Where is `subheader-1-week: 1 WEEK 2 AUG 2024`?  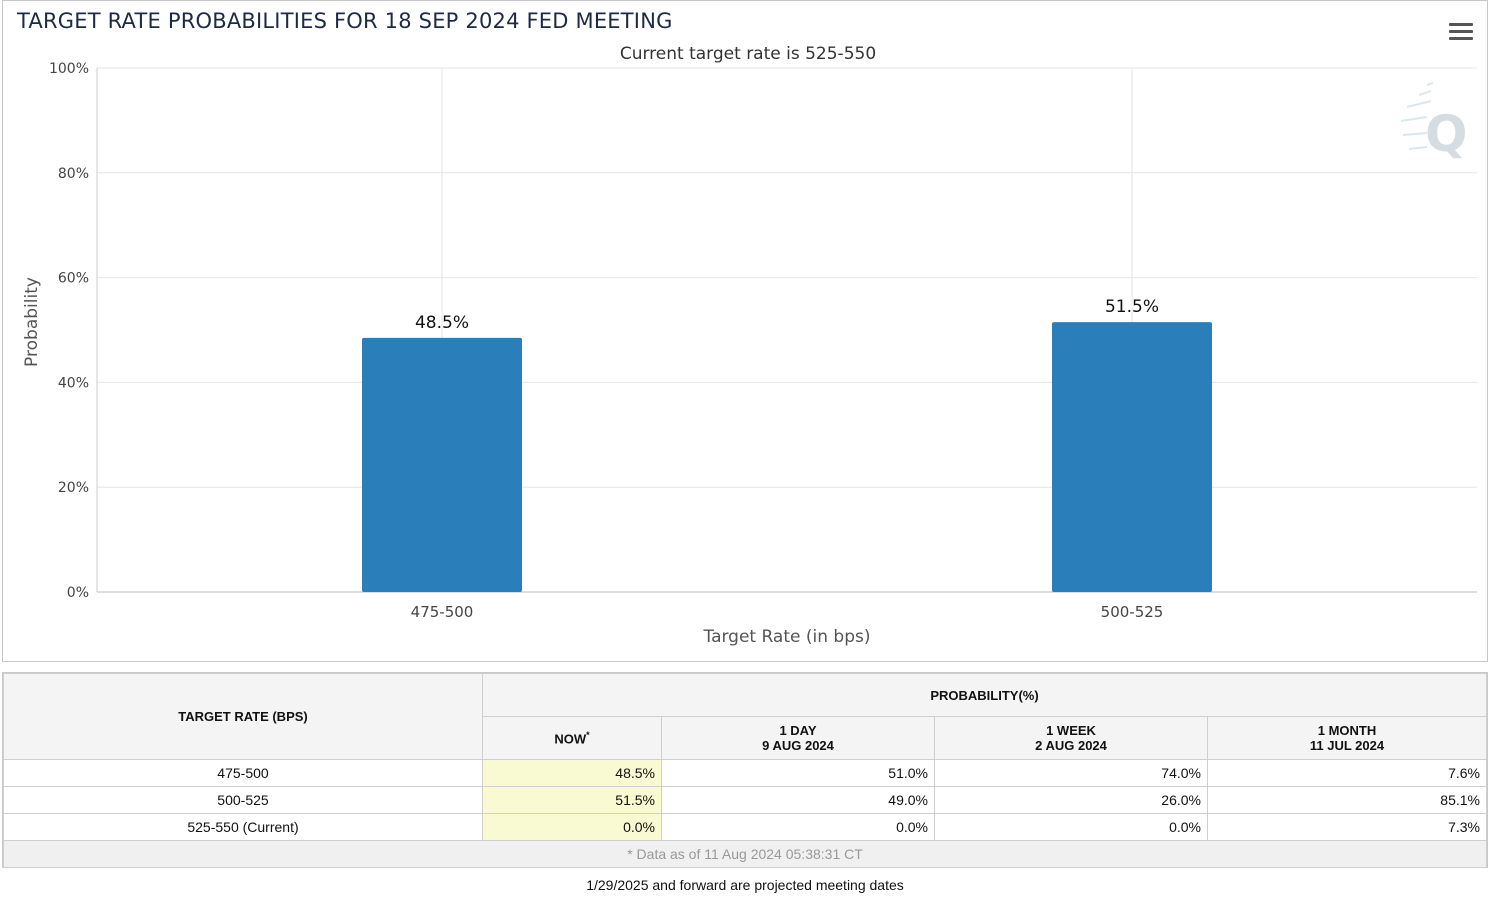 subheader-1-week: 1 WEEK 2 AUG 2024 is located at coordinates (1071, 738).